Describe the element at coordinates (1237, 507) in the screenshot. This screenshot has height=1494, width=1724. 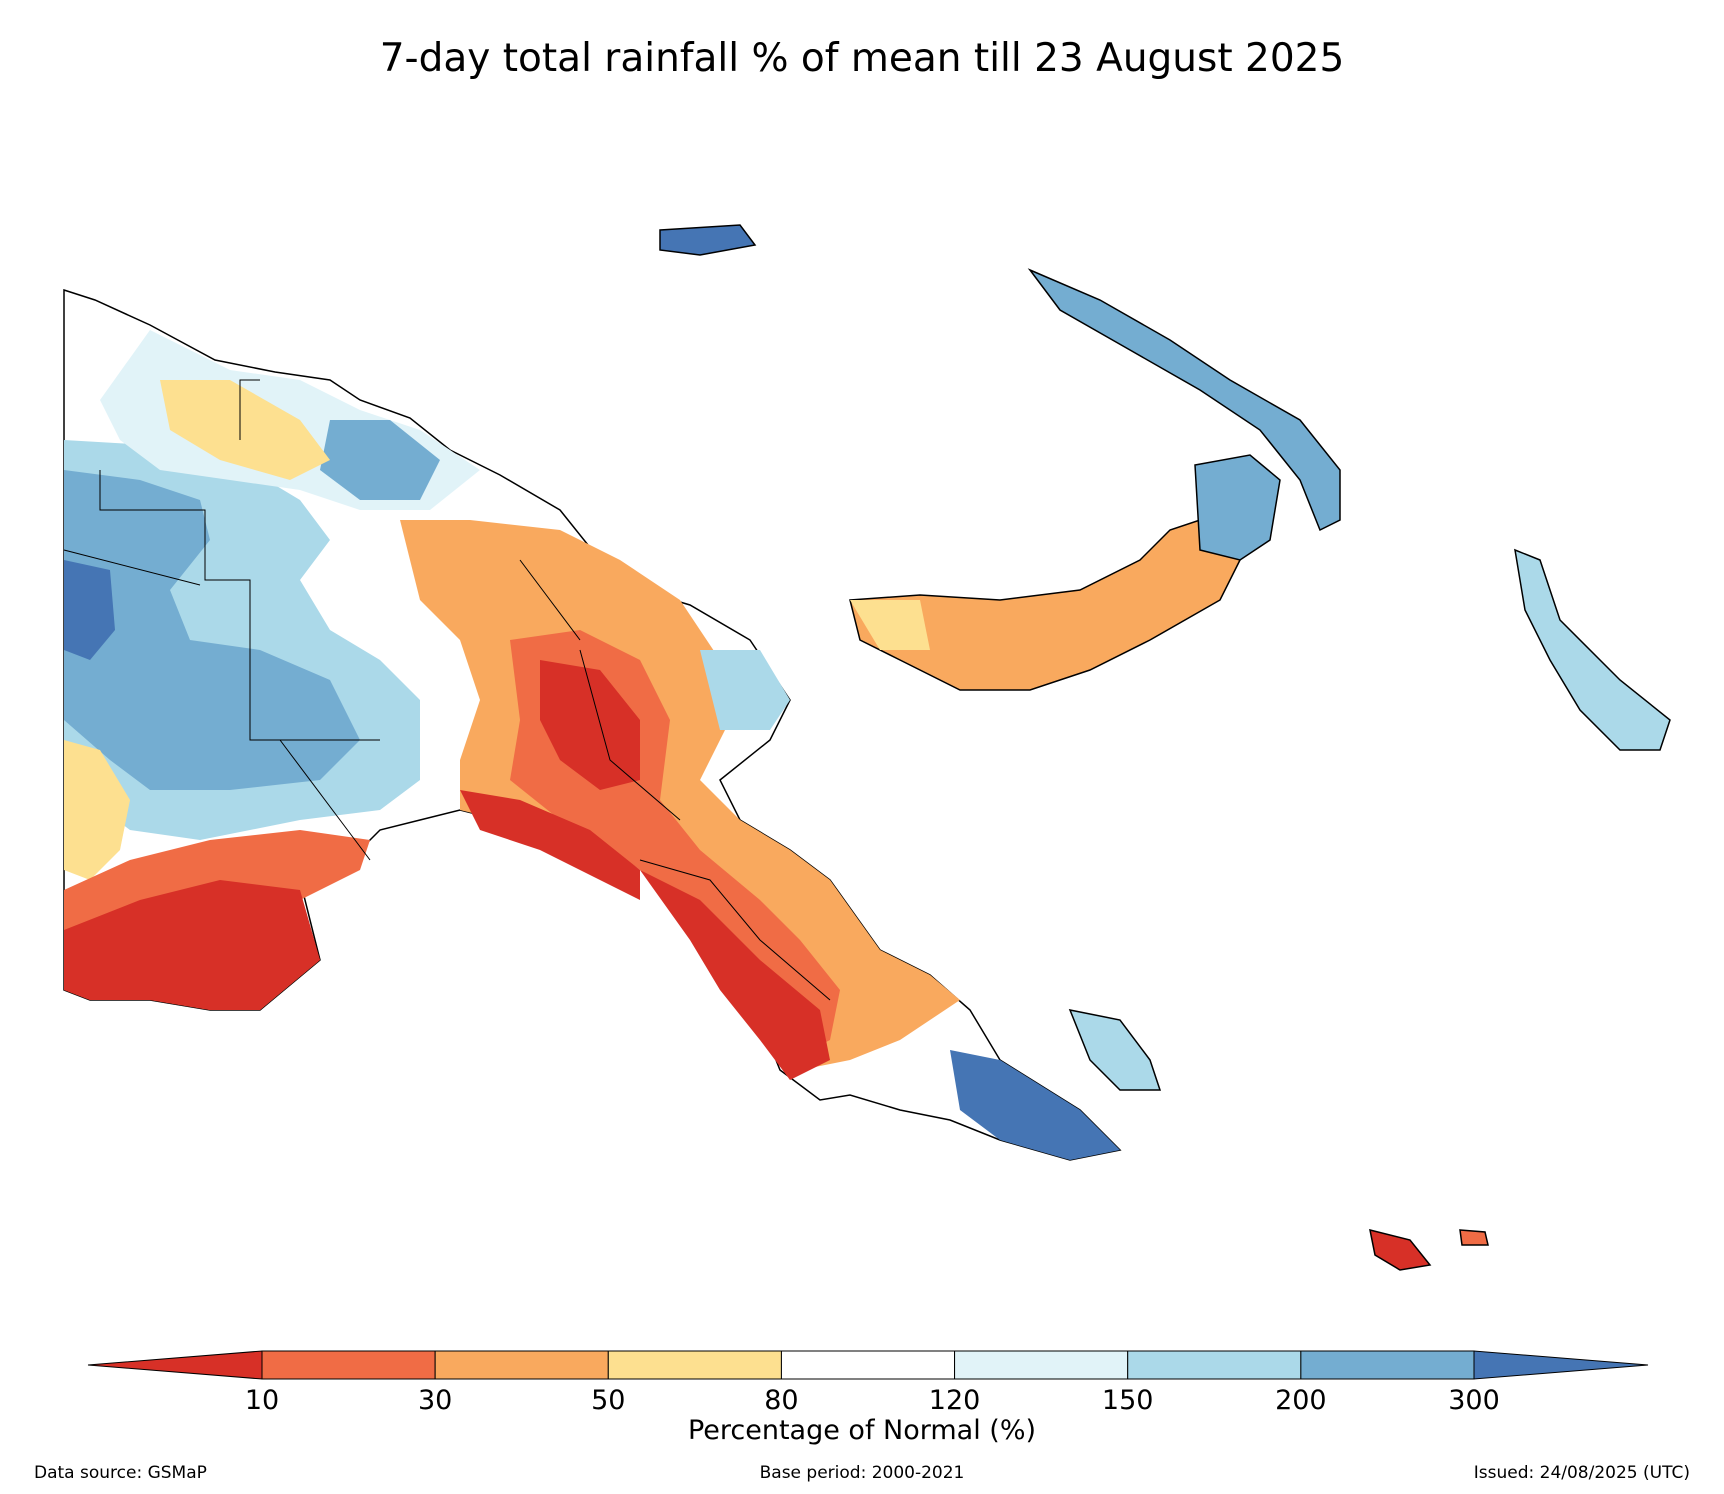
I see `new-britain-blue-end` at that location.